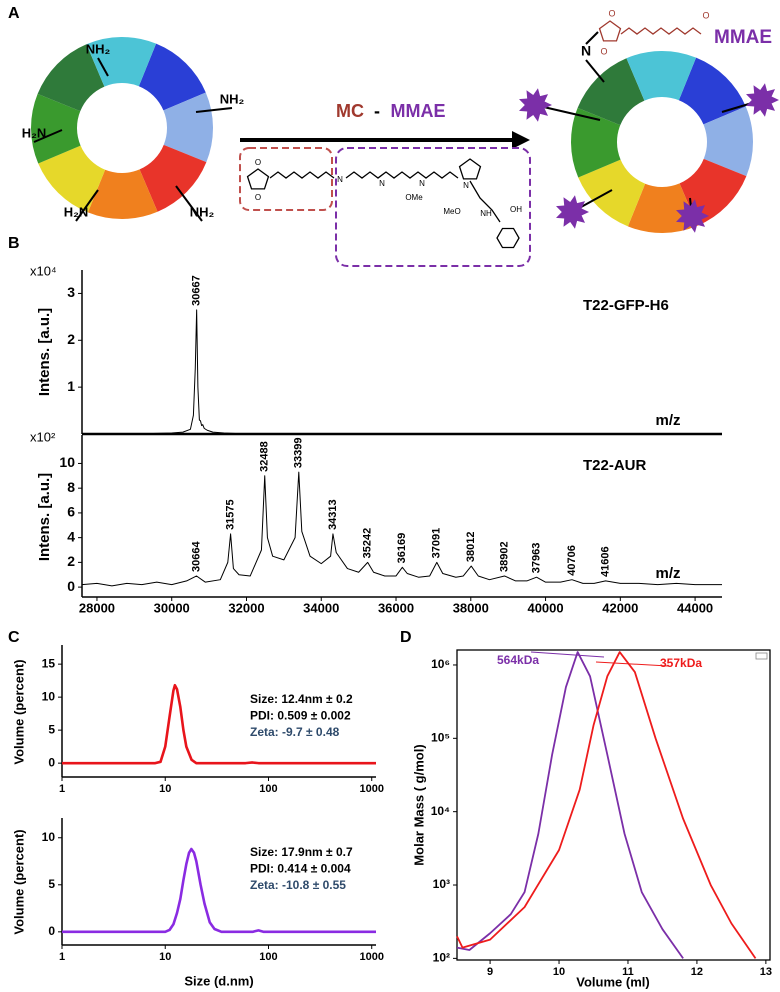  I want to click on stat-line: PDI: 0.414 ± 0.004, so click(300, 869).